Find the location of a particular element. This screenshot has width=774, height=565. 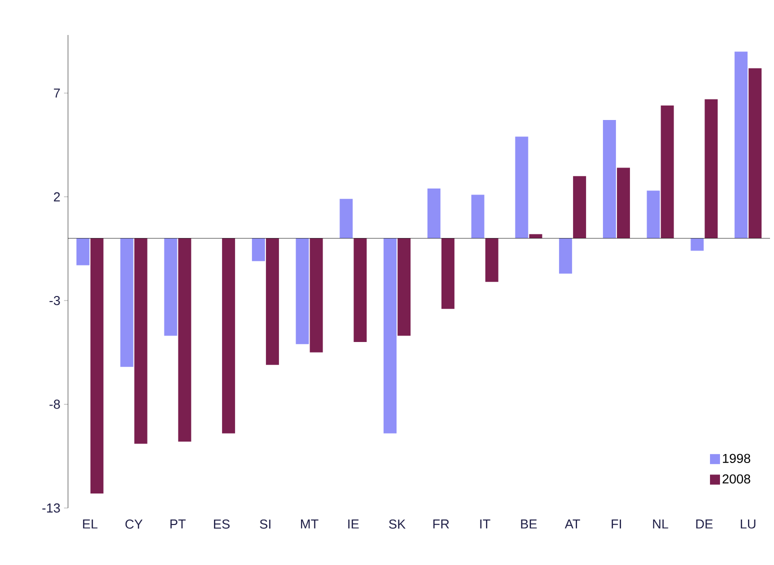

x-tick-label: DE is located at coordinates (704, 524).